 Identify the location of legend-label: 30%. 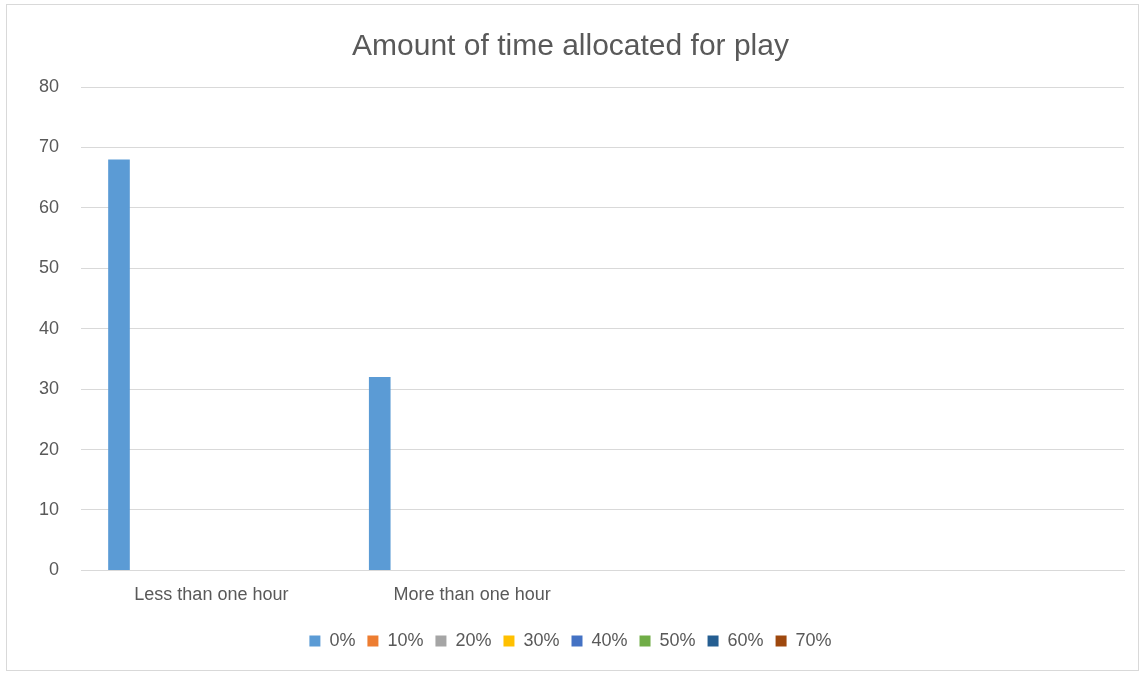
(541, 639).